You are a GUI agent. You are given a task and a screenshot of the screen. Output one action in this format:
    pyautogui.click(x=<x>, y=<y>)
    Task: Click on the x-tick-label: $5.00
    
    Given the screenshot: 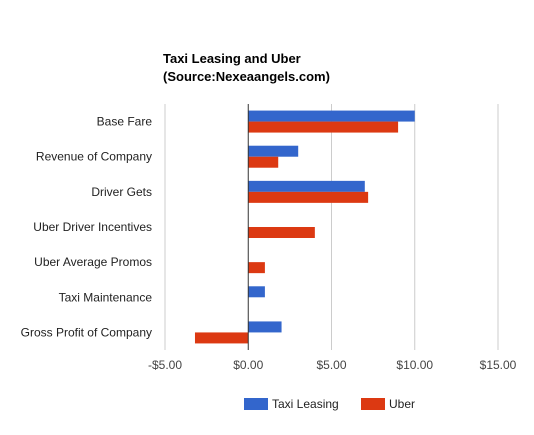 What is the action you would take?
    pyautogui.click(x=331, y=365)
    